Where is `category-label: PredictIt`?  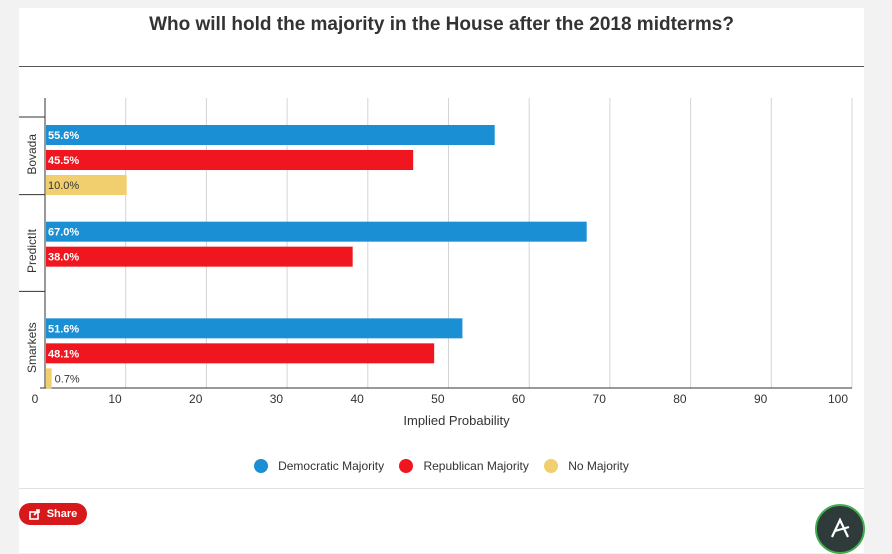 category-label: PredictIt is located at coordinates (32, 250).